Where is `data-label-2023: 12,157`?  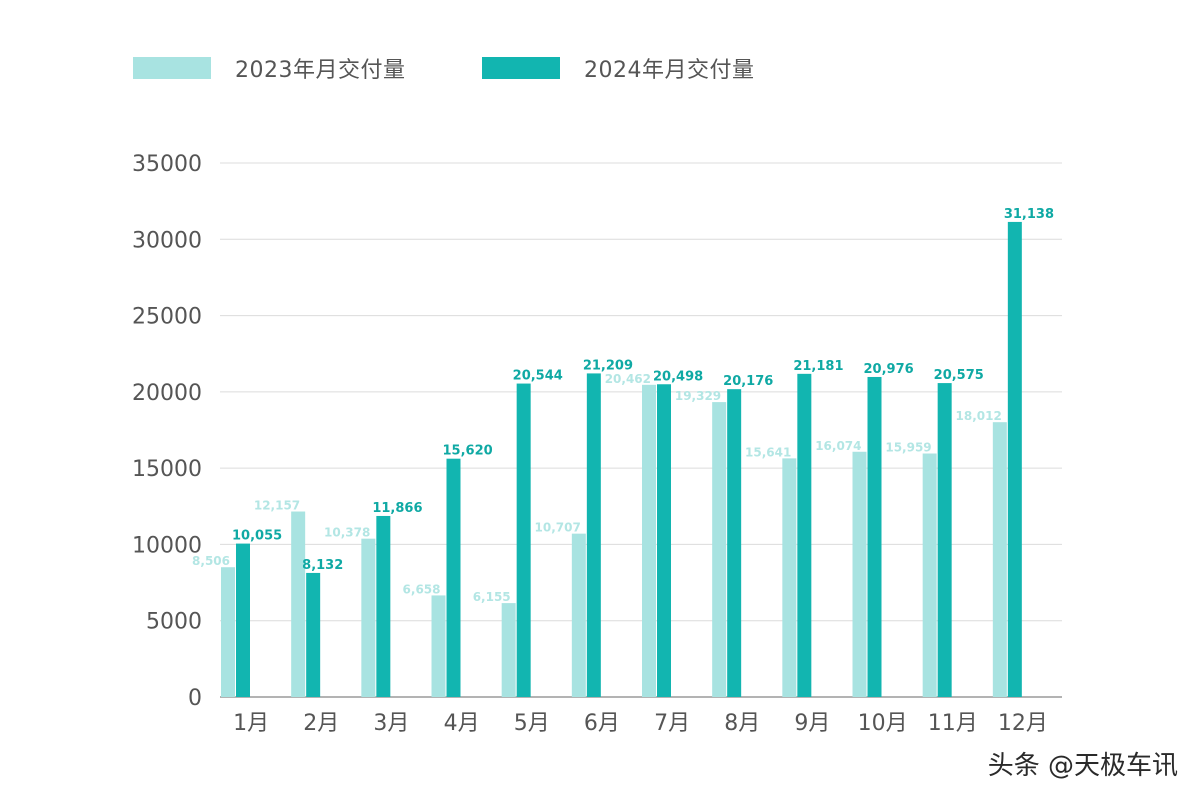 data-label-2023: 12,157 is located at coordinates (277, 506).